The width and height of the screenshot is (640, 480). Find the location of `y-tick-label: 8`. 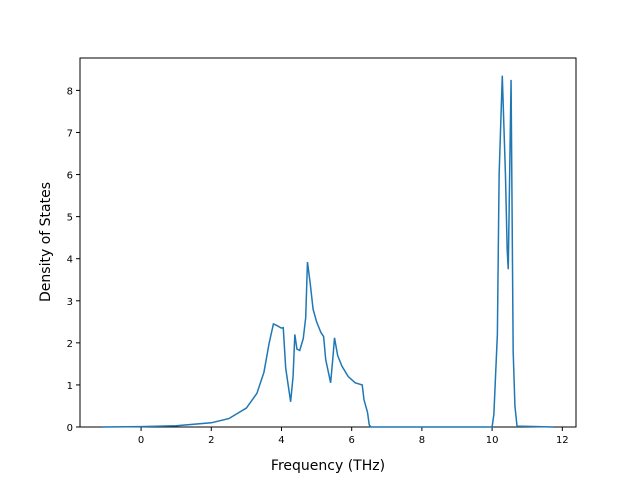

y-tick-label: 8 is located at coordinates (70, 91).